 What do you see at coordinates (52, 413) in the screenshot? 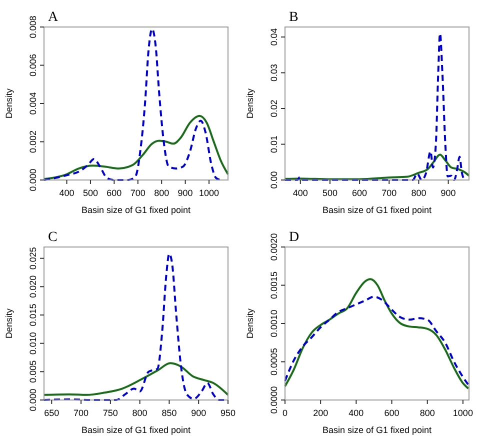
I see `x-tick-label: 650` at bounding box center [52, 413].